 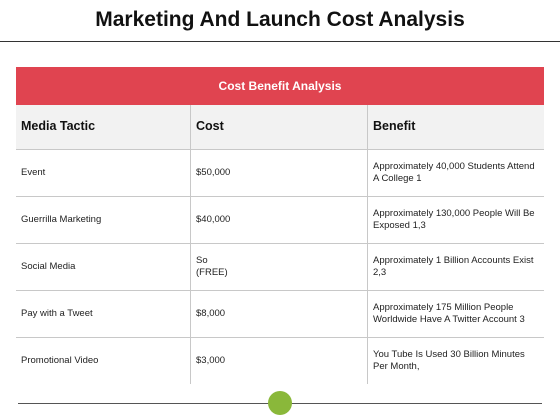 What do you see at coordinates (103, 220) in the screenshot?
I see `tactic-cell: Guerrilla Marketing` at bounding box center [103, 220].